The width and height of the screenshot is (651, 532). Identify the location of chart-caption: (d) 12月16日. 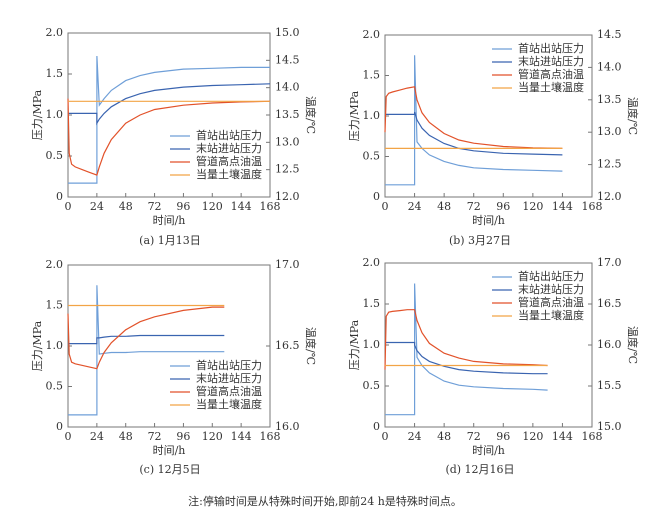
(479, 469).